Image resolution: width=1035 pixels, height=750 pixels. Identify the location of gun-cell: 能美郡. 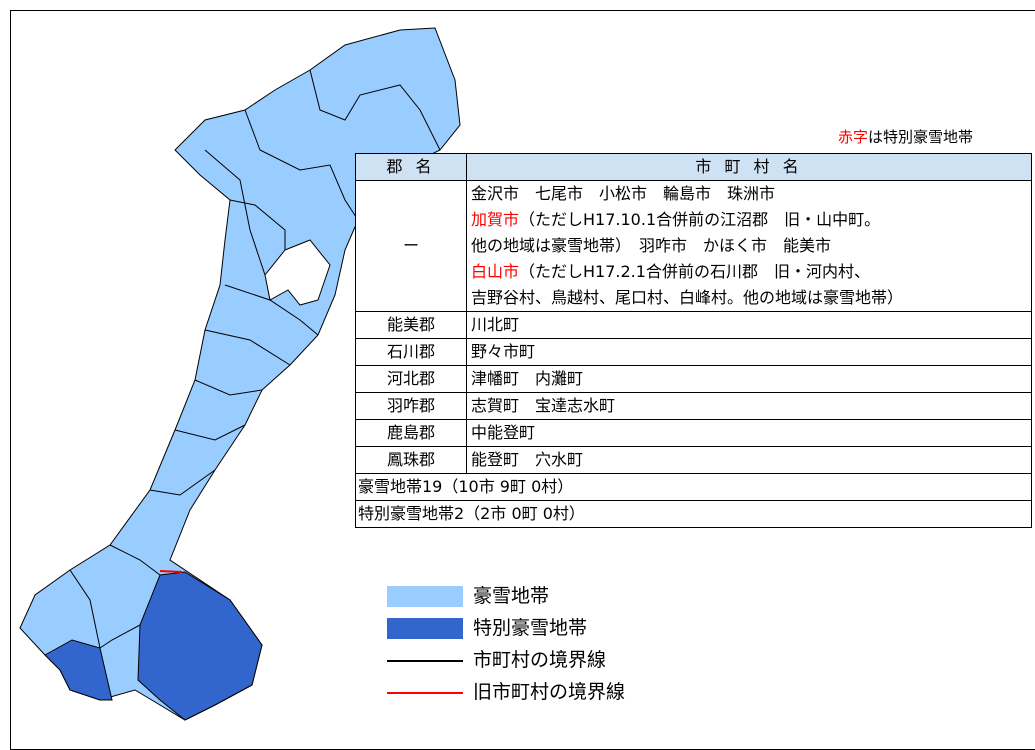
(411, 325).